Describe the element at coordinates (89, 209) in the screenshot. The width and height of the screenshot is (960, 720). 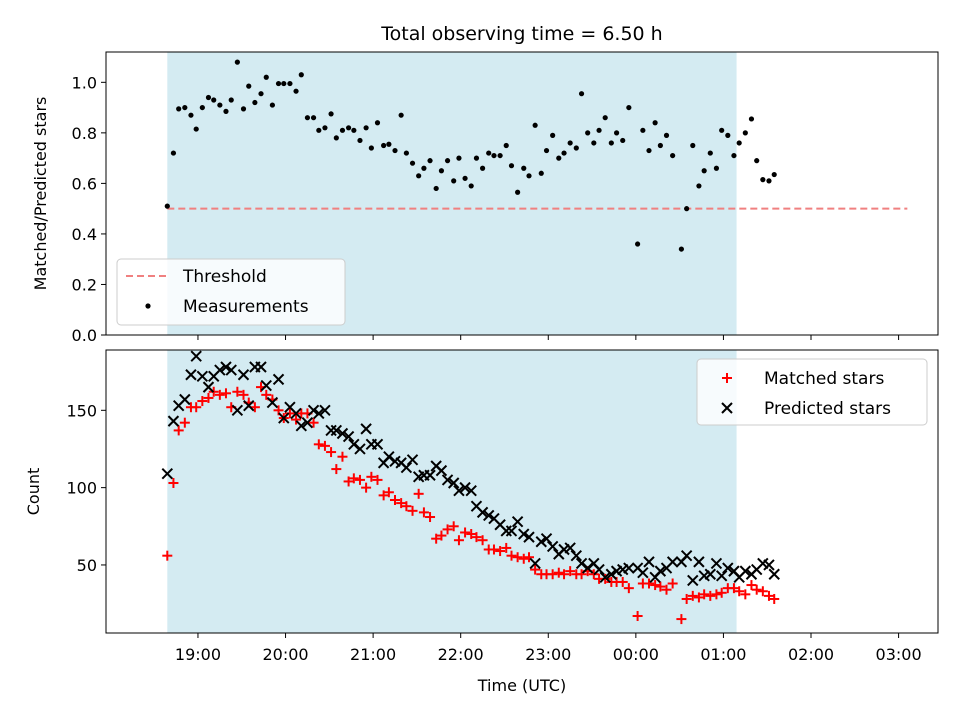
I see `top-y-axis-ticks: 0.0 0.2 0.4 0.6 0.8 1.0` at that location.